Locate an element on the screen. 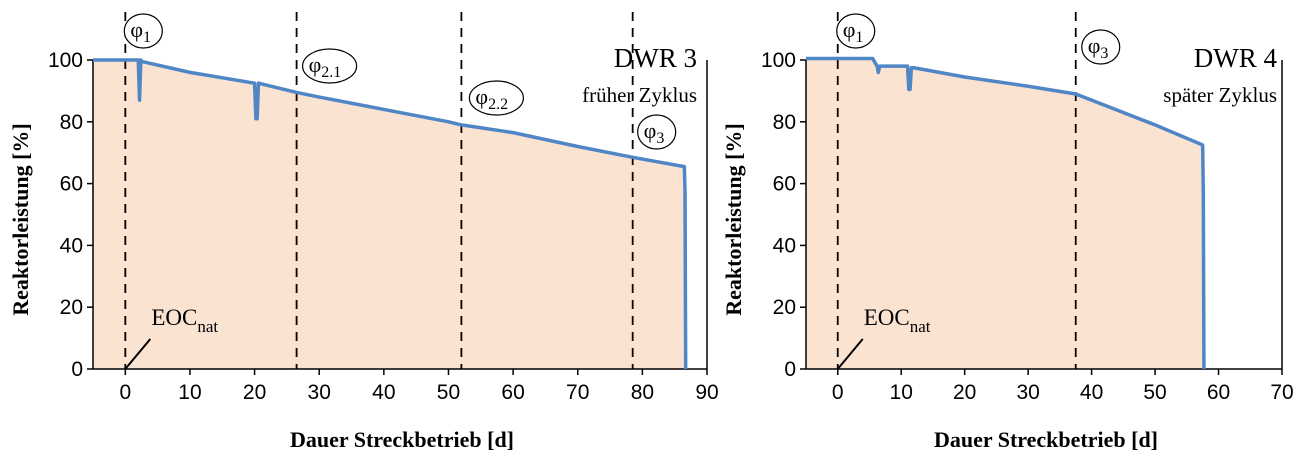 The image size is (1311, 459). phase-label-3: φ2.2 is located at coordinates (496, 98).